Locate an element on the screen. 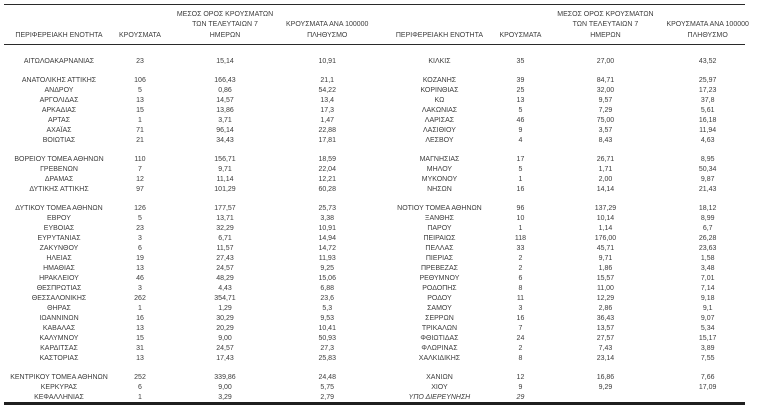 The width and height of the screenshot is (760, 409). per-100k-cell: 3,89 is located at coordinates (707, 348).